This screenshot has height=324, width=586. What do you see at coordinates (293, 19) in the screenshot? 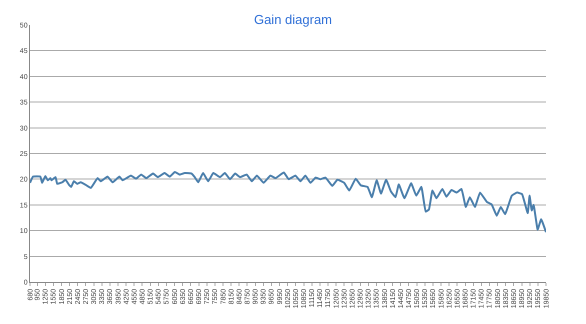
I see `chart-title: Gain diagram` at bounding box center [293, 19].